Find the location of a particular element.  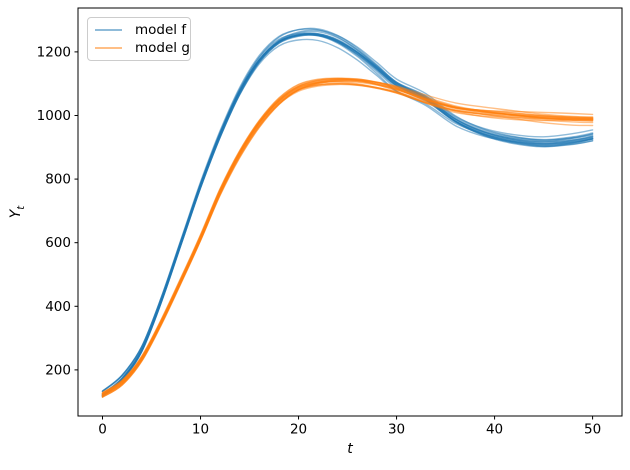

y-tick-label: 400 is located at coordinates (58, 307).